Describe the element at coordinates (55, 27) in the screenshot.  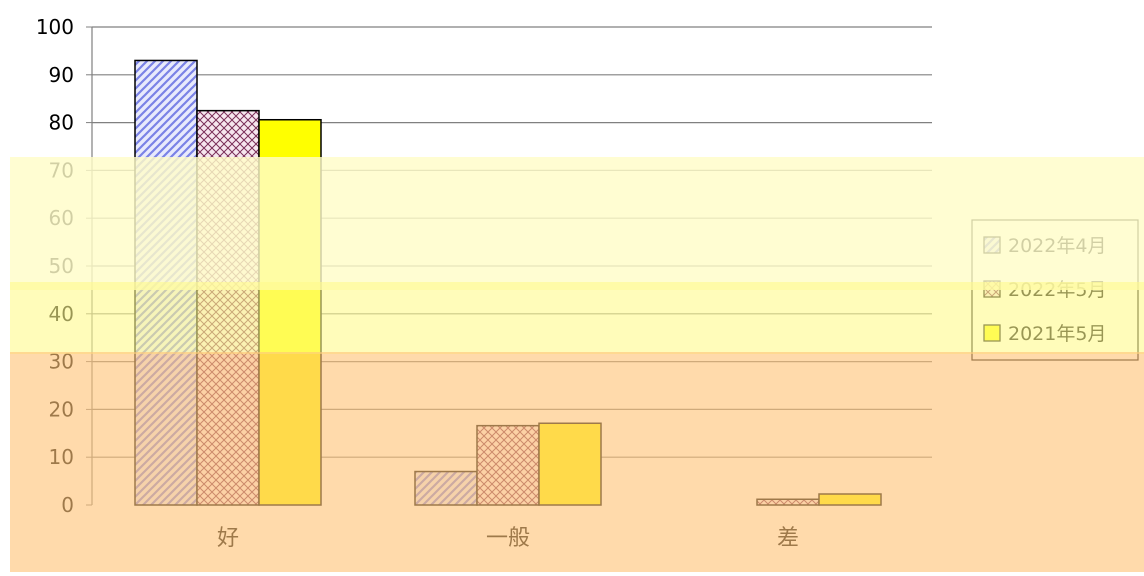
I see `y-tick-label: 100` at that location.